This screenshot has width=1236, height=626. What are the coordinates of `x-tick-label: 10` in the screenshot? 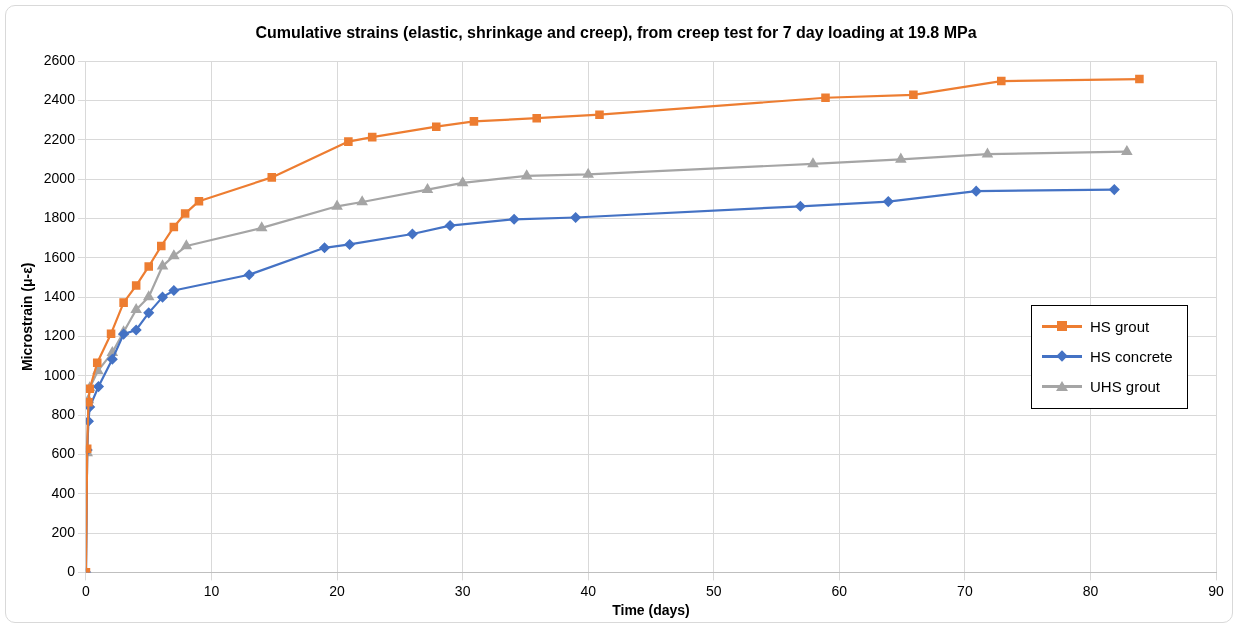 It's located at (211, 590).